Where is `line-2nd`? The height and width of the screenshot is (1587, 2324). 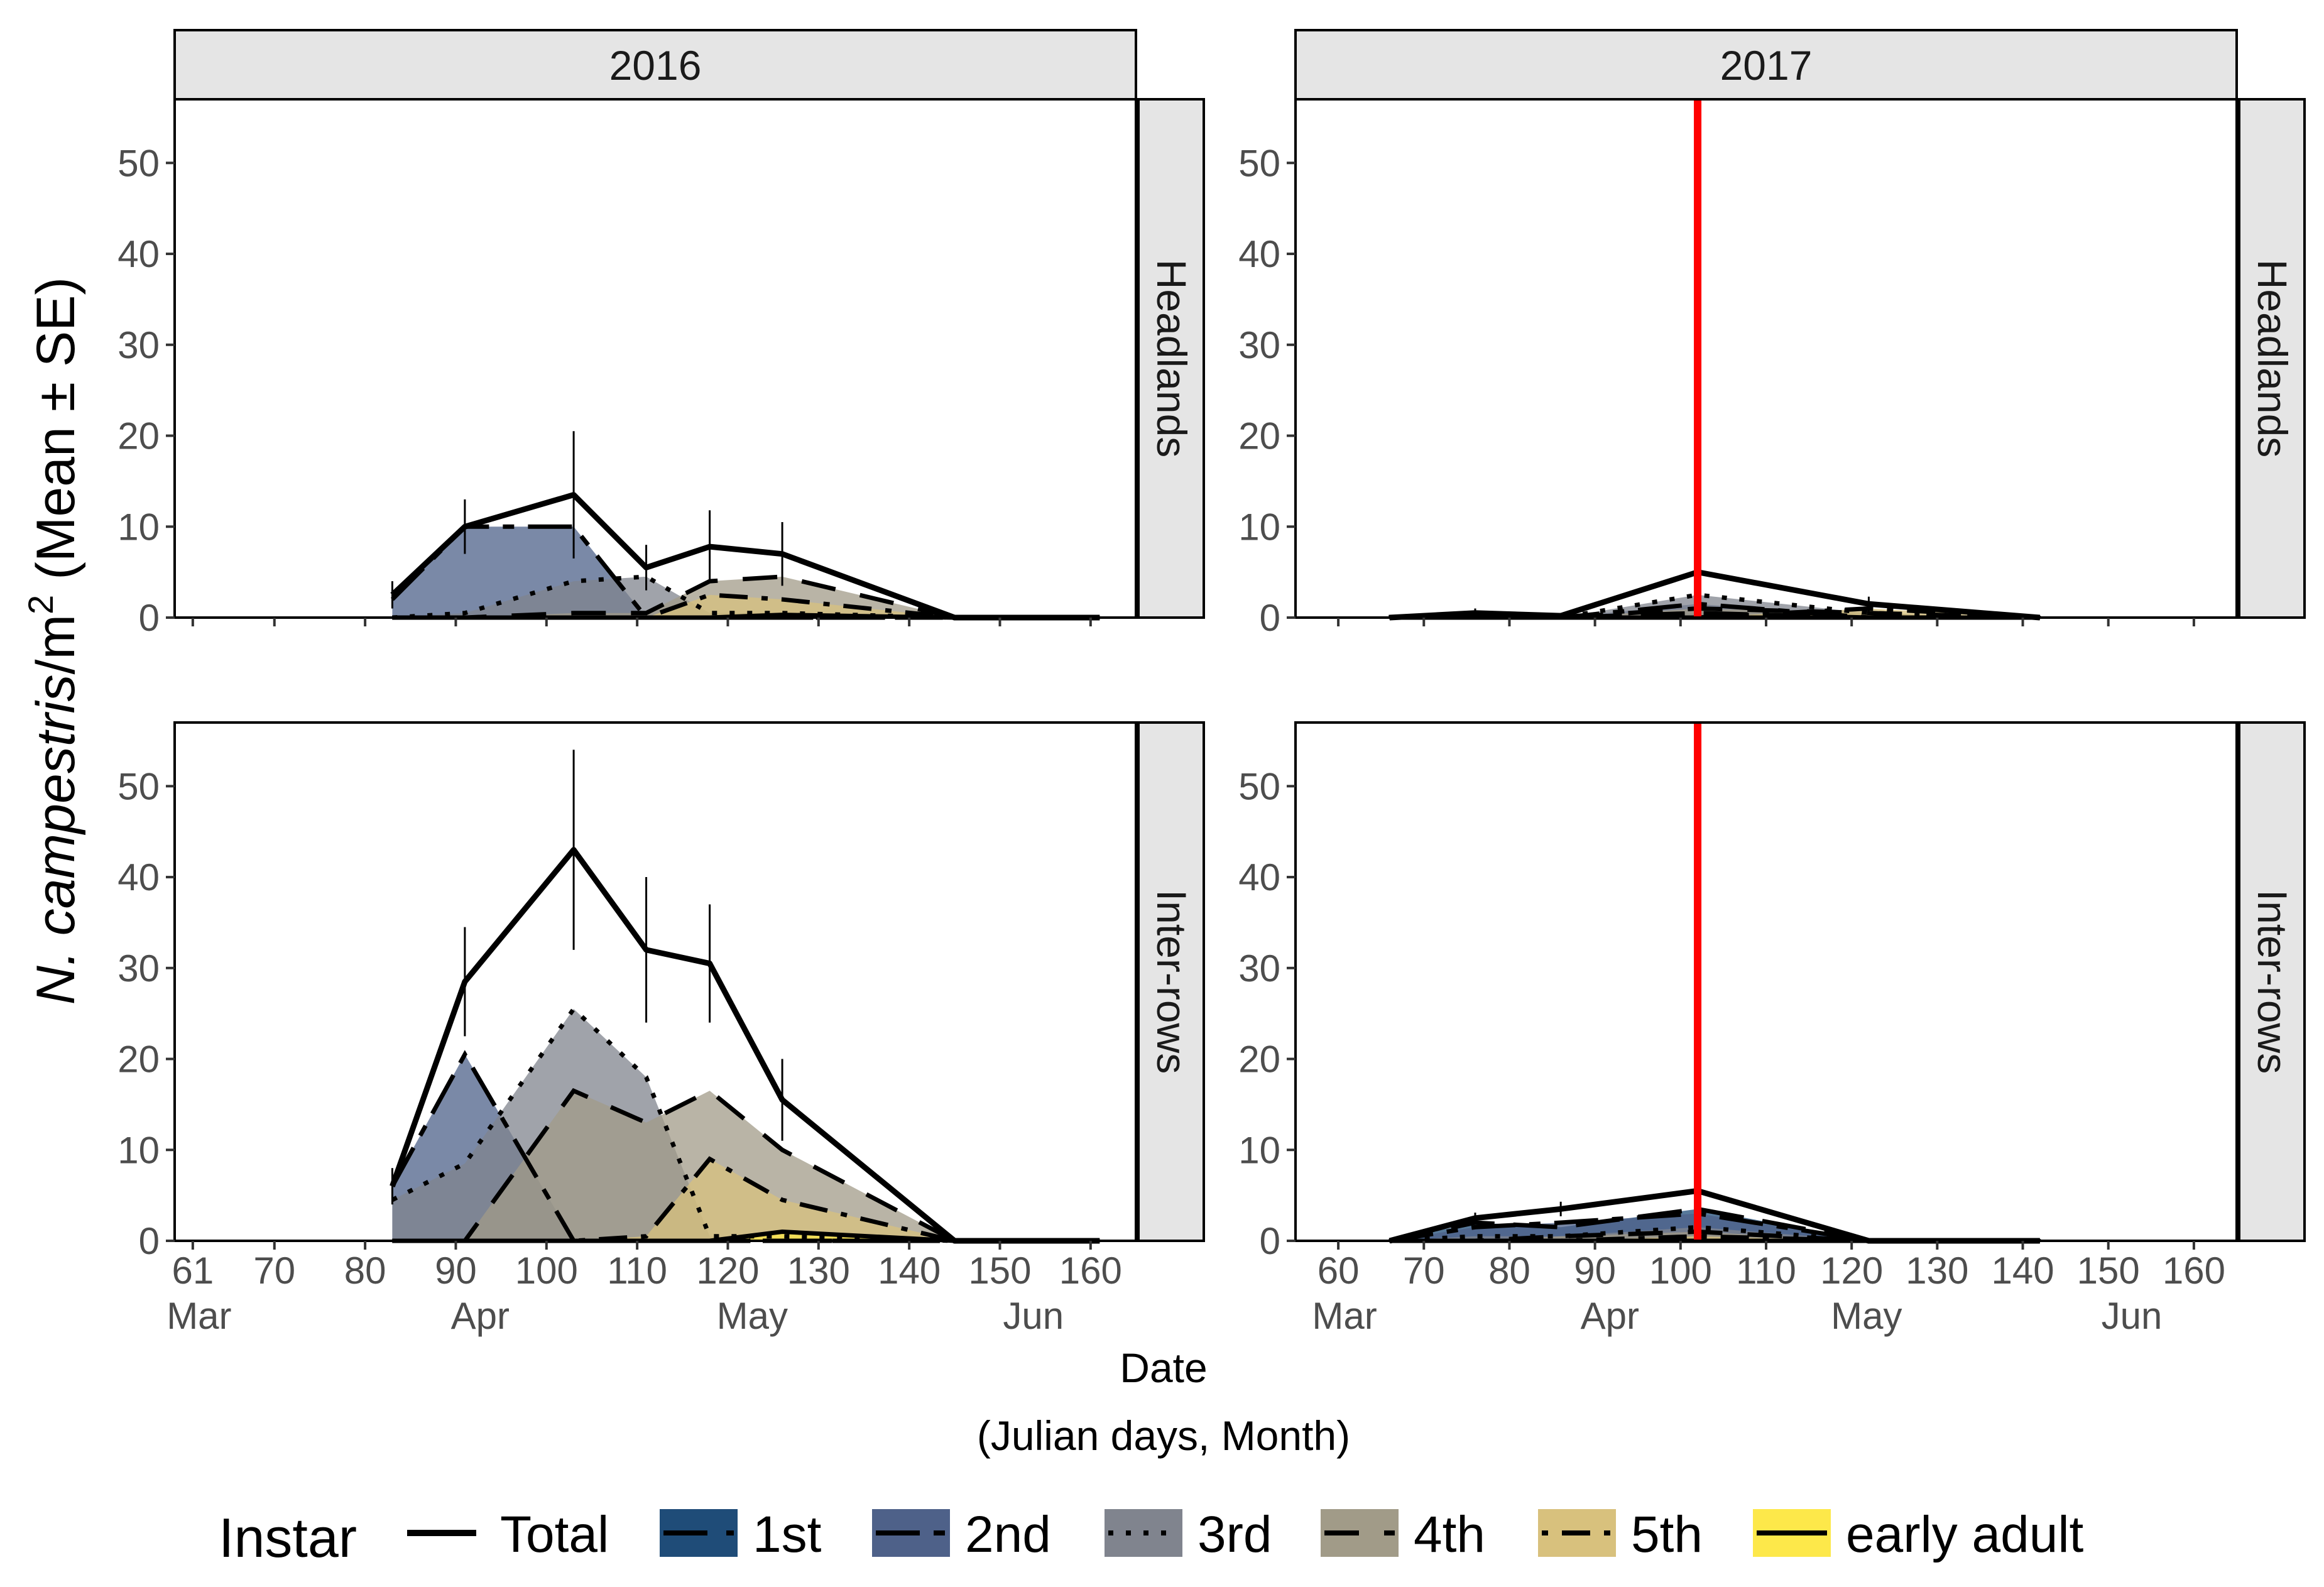
line-2nd is located at coordinates (745, 1146).